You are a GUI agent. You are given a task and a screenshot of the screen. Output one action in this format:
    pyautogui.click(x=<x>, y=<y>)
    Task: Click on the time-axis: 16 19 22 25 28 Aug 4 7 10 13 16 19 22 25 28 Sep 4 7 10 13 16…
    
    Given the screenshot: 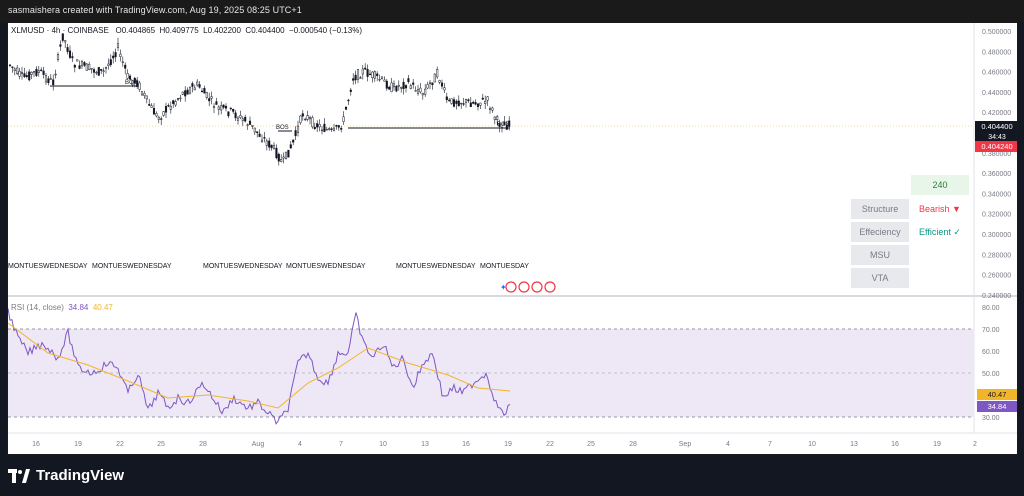 What is the action you would take?
    pyautogui.click(x=504, y=444)
    